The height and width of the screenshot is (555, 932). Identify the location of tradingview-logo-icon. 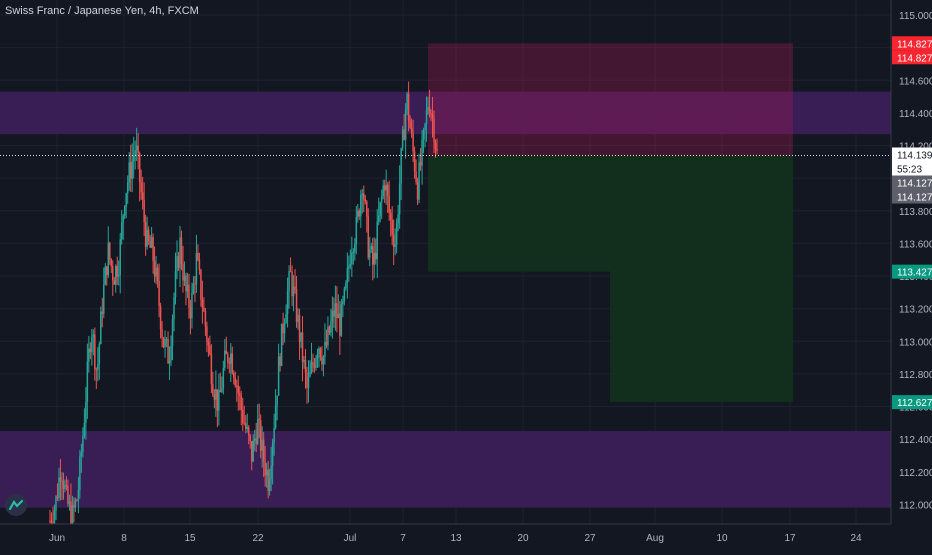
(16, 505).